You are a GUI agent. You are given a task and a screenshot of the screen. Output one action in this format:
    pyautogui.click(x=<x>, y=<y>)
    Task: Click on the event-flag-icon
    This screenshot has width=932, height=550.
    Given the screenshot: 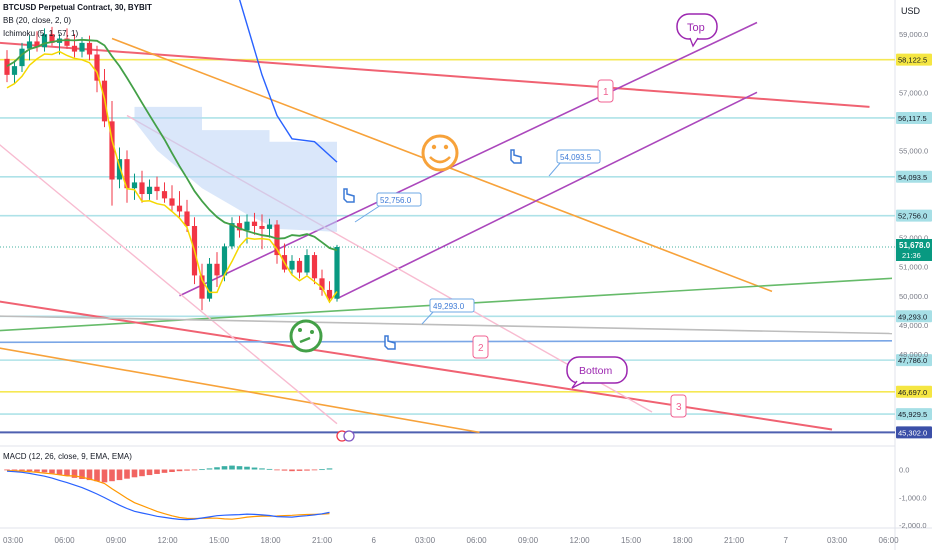 What is the action you would take?
    pyautogui.click(x=349, y=436)
    